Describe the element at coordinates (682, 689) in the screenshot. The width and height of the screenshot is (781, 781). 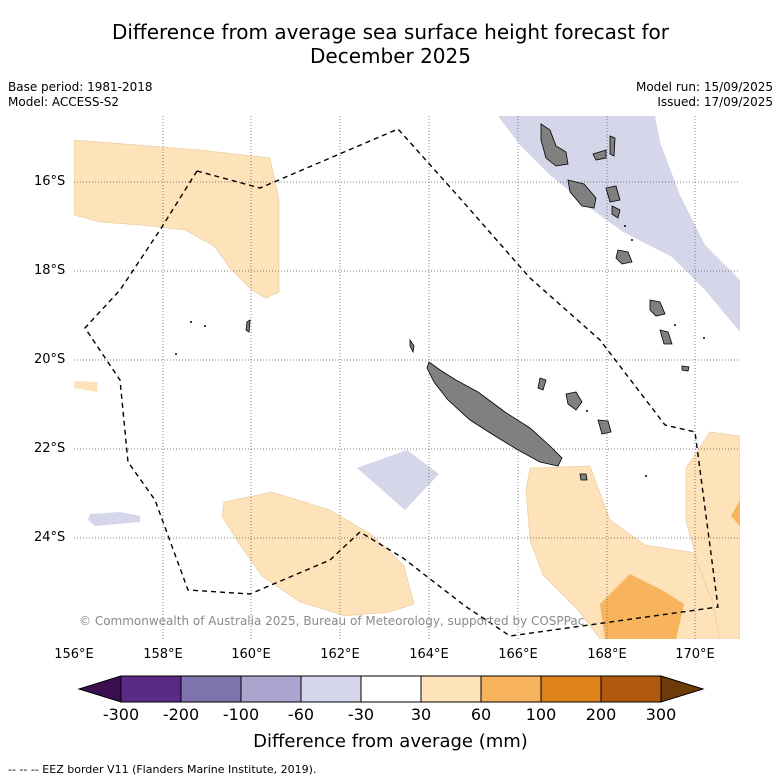
I see `colorbar-extend-high` at that location.